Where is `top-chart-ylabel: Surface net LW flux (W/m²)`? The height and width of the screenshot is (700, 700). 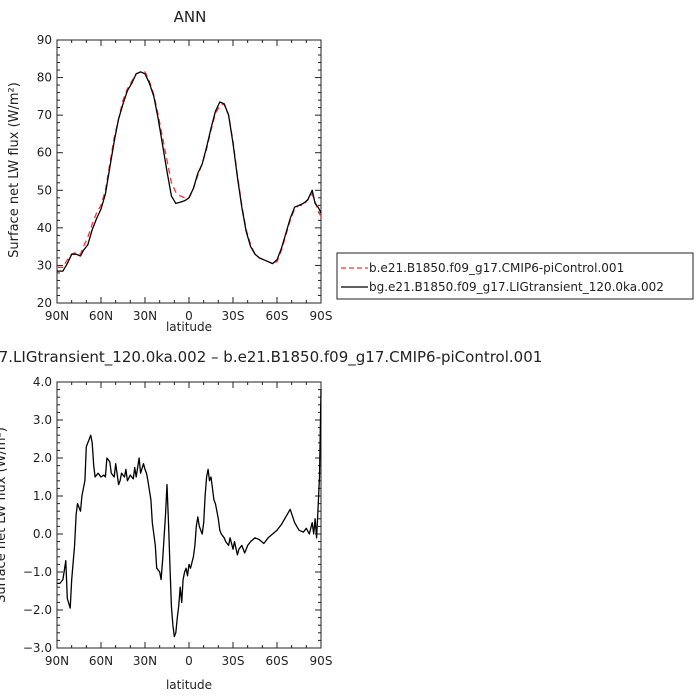
top-chart-ylabel: Surface net LW flux (W/m²) is located at coordinates (14, 170).